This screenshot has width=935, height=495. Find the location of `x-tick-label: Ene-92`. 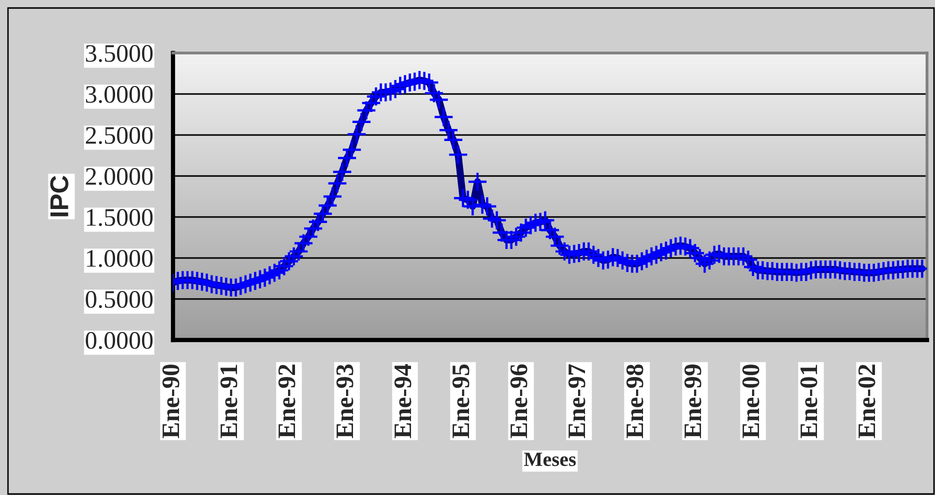

x-tick-label: Ene-92 is located at coordinates (287, 401).